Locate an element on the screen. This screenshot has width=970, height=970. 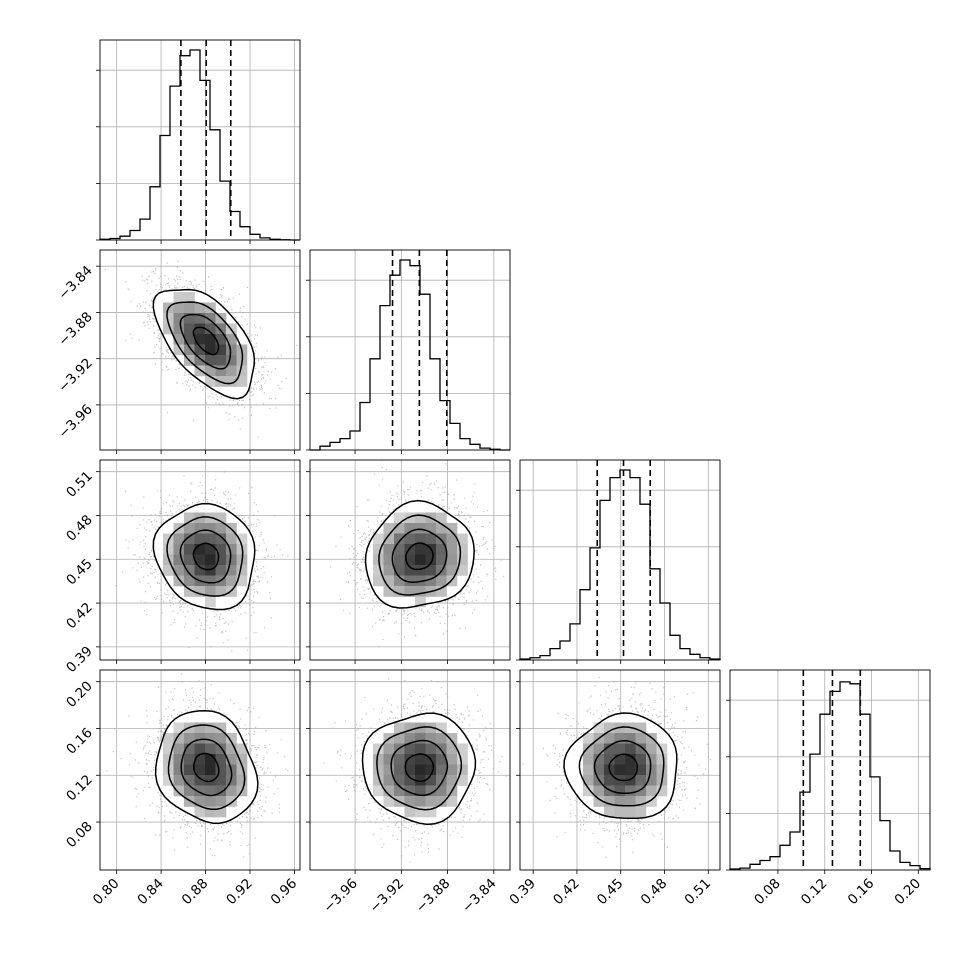
y-tick-label: 0.42 is located at coordinates (79, 616).